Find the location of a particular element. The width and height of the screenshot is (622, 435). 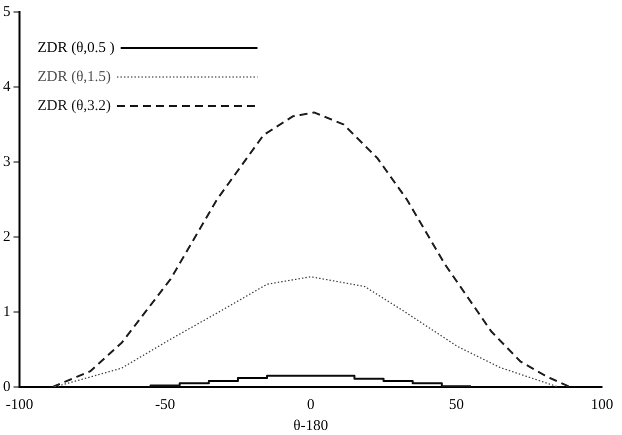

x-tick-label: -50 is located at coordinates (165, 404).